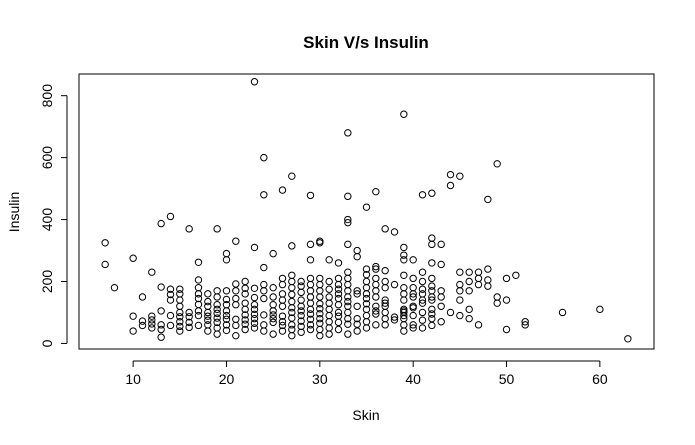 Image resolution: width=695 pixels, height=445 pixels. What do you see at coordinates (365, 415) in the screenshot?
I see `x-axis-label: Skin` at bounding box center [365, 415].